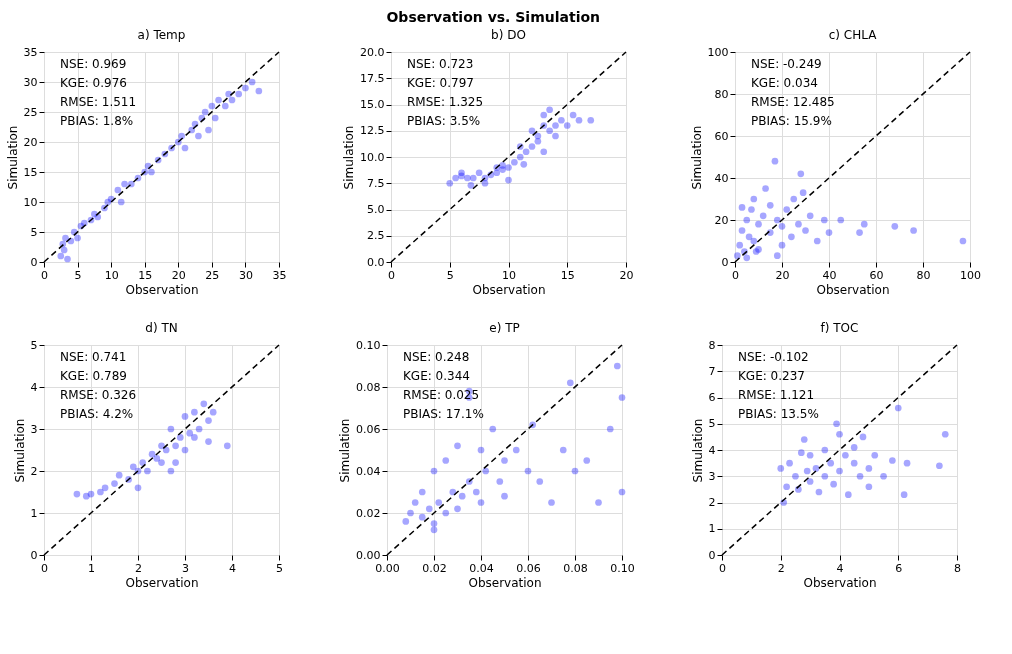  What do you see at coordinates (712, 371) in the screenshot?
I see `y-tick-label: 7` at bounding box center [712, 371].